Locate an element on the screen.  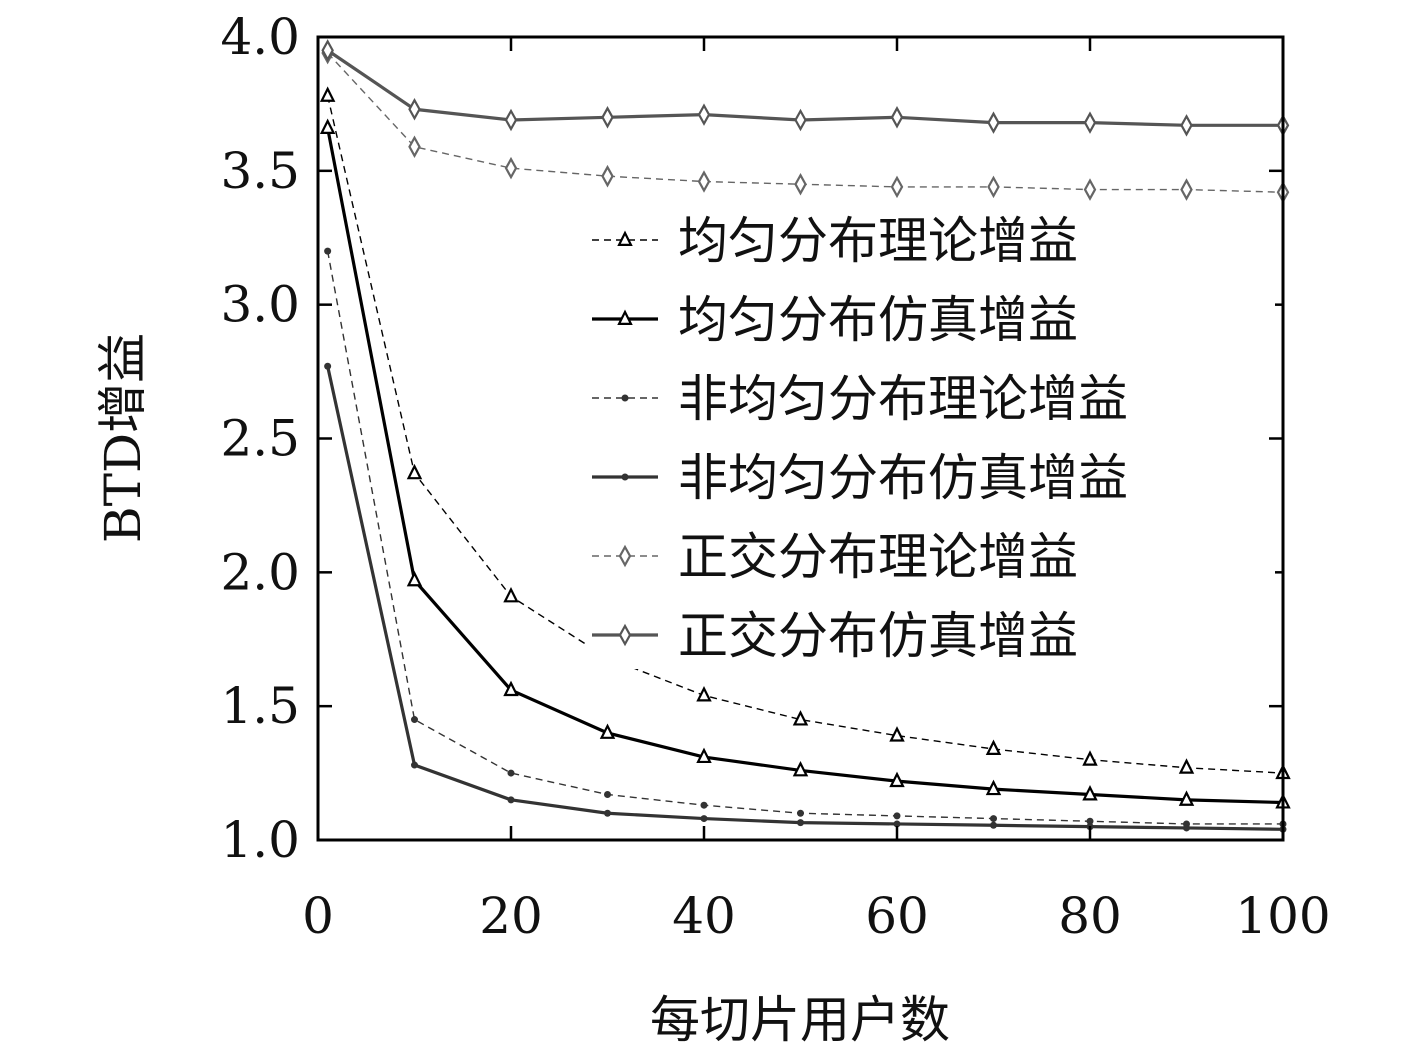
legend-label: 非均匀分布理论增益 is located at coordinates (903, 399).